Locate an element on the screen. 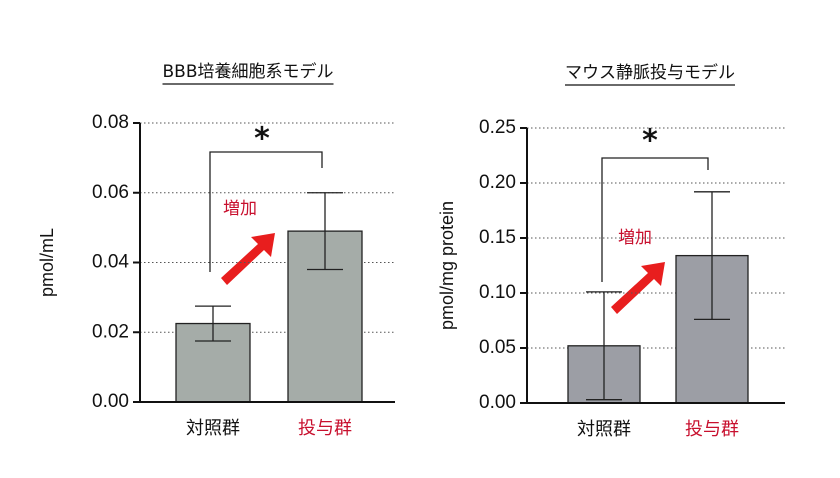 The height and width of the screenshot is (478, 840). y-tick-label: 0.08 is located at coordinates (110, 122).